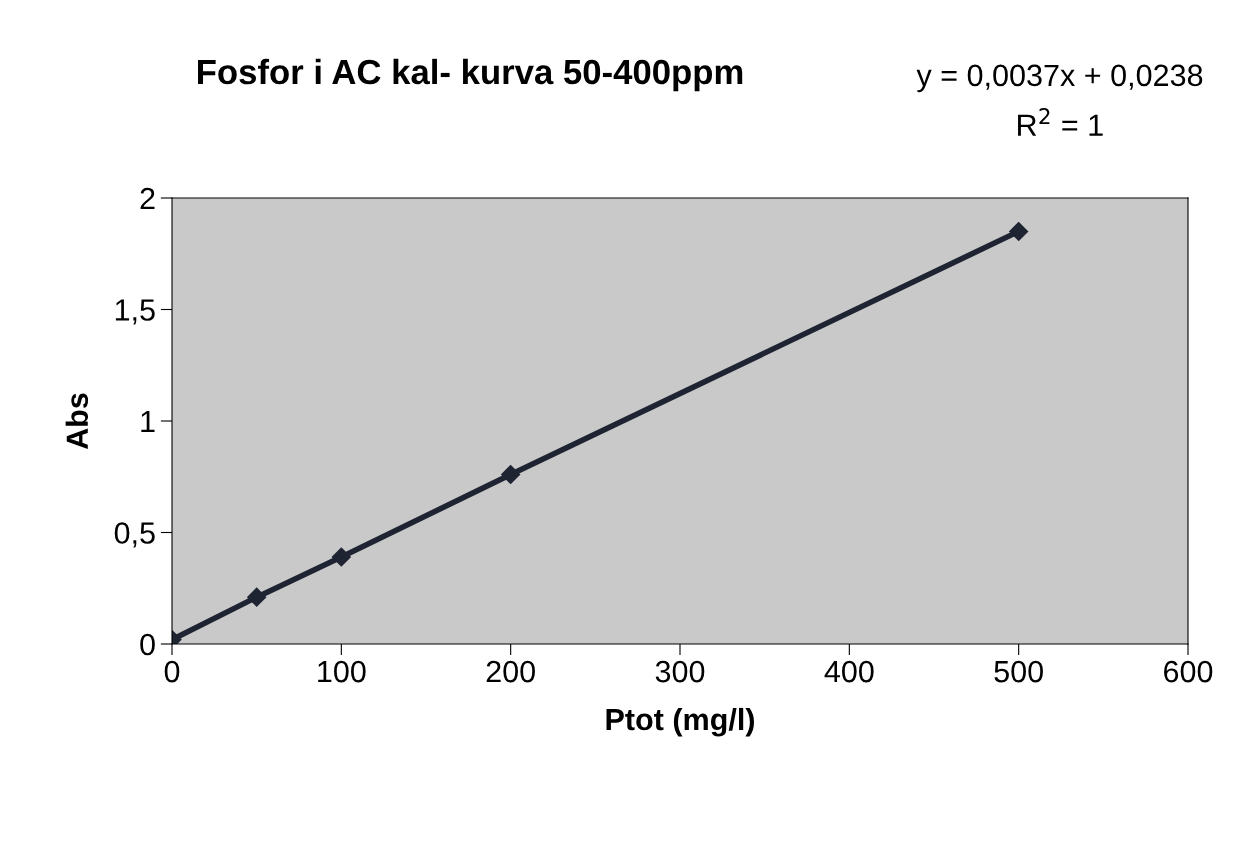  I want to click on x-tick-label: 600, so click(1188, 671).